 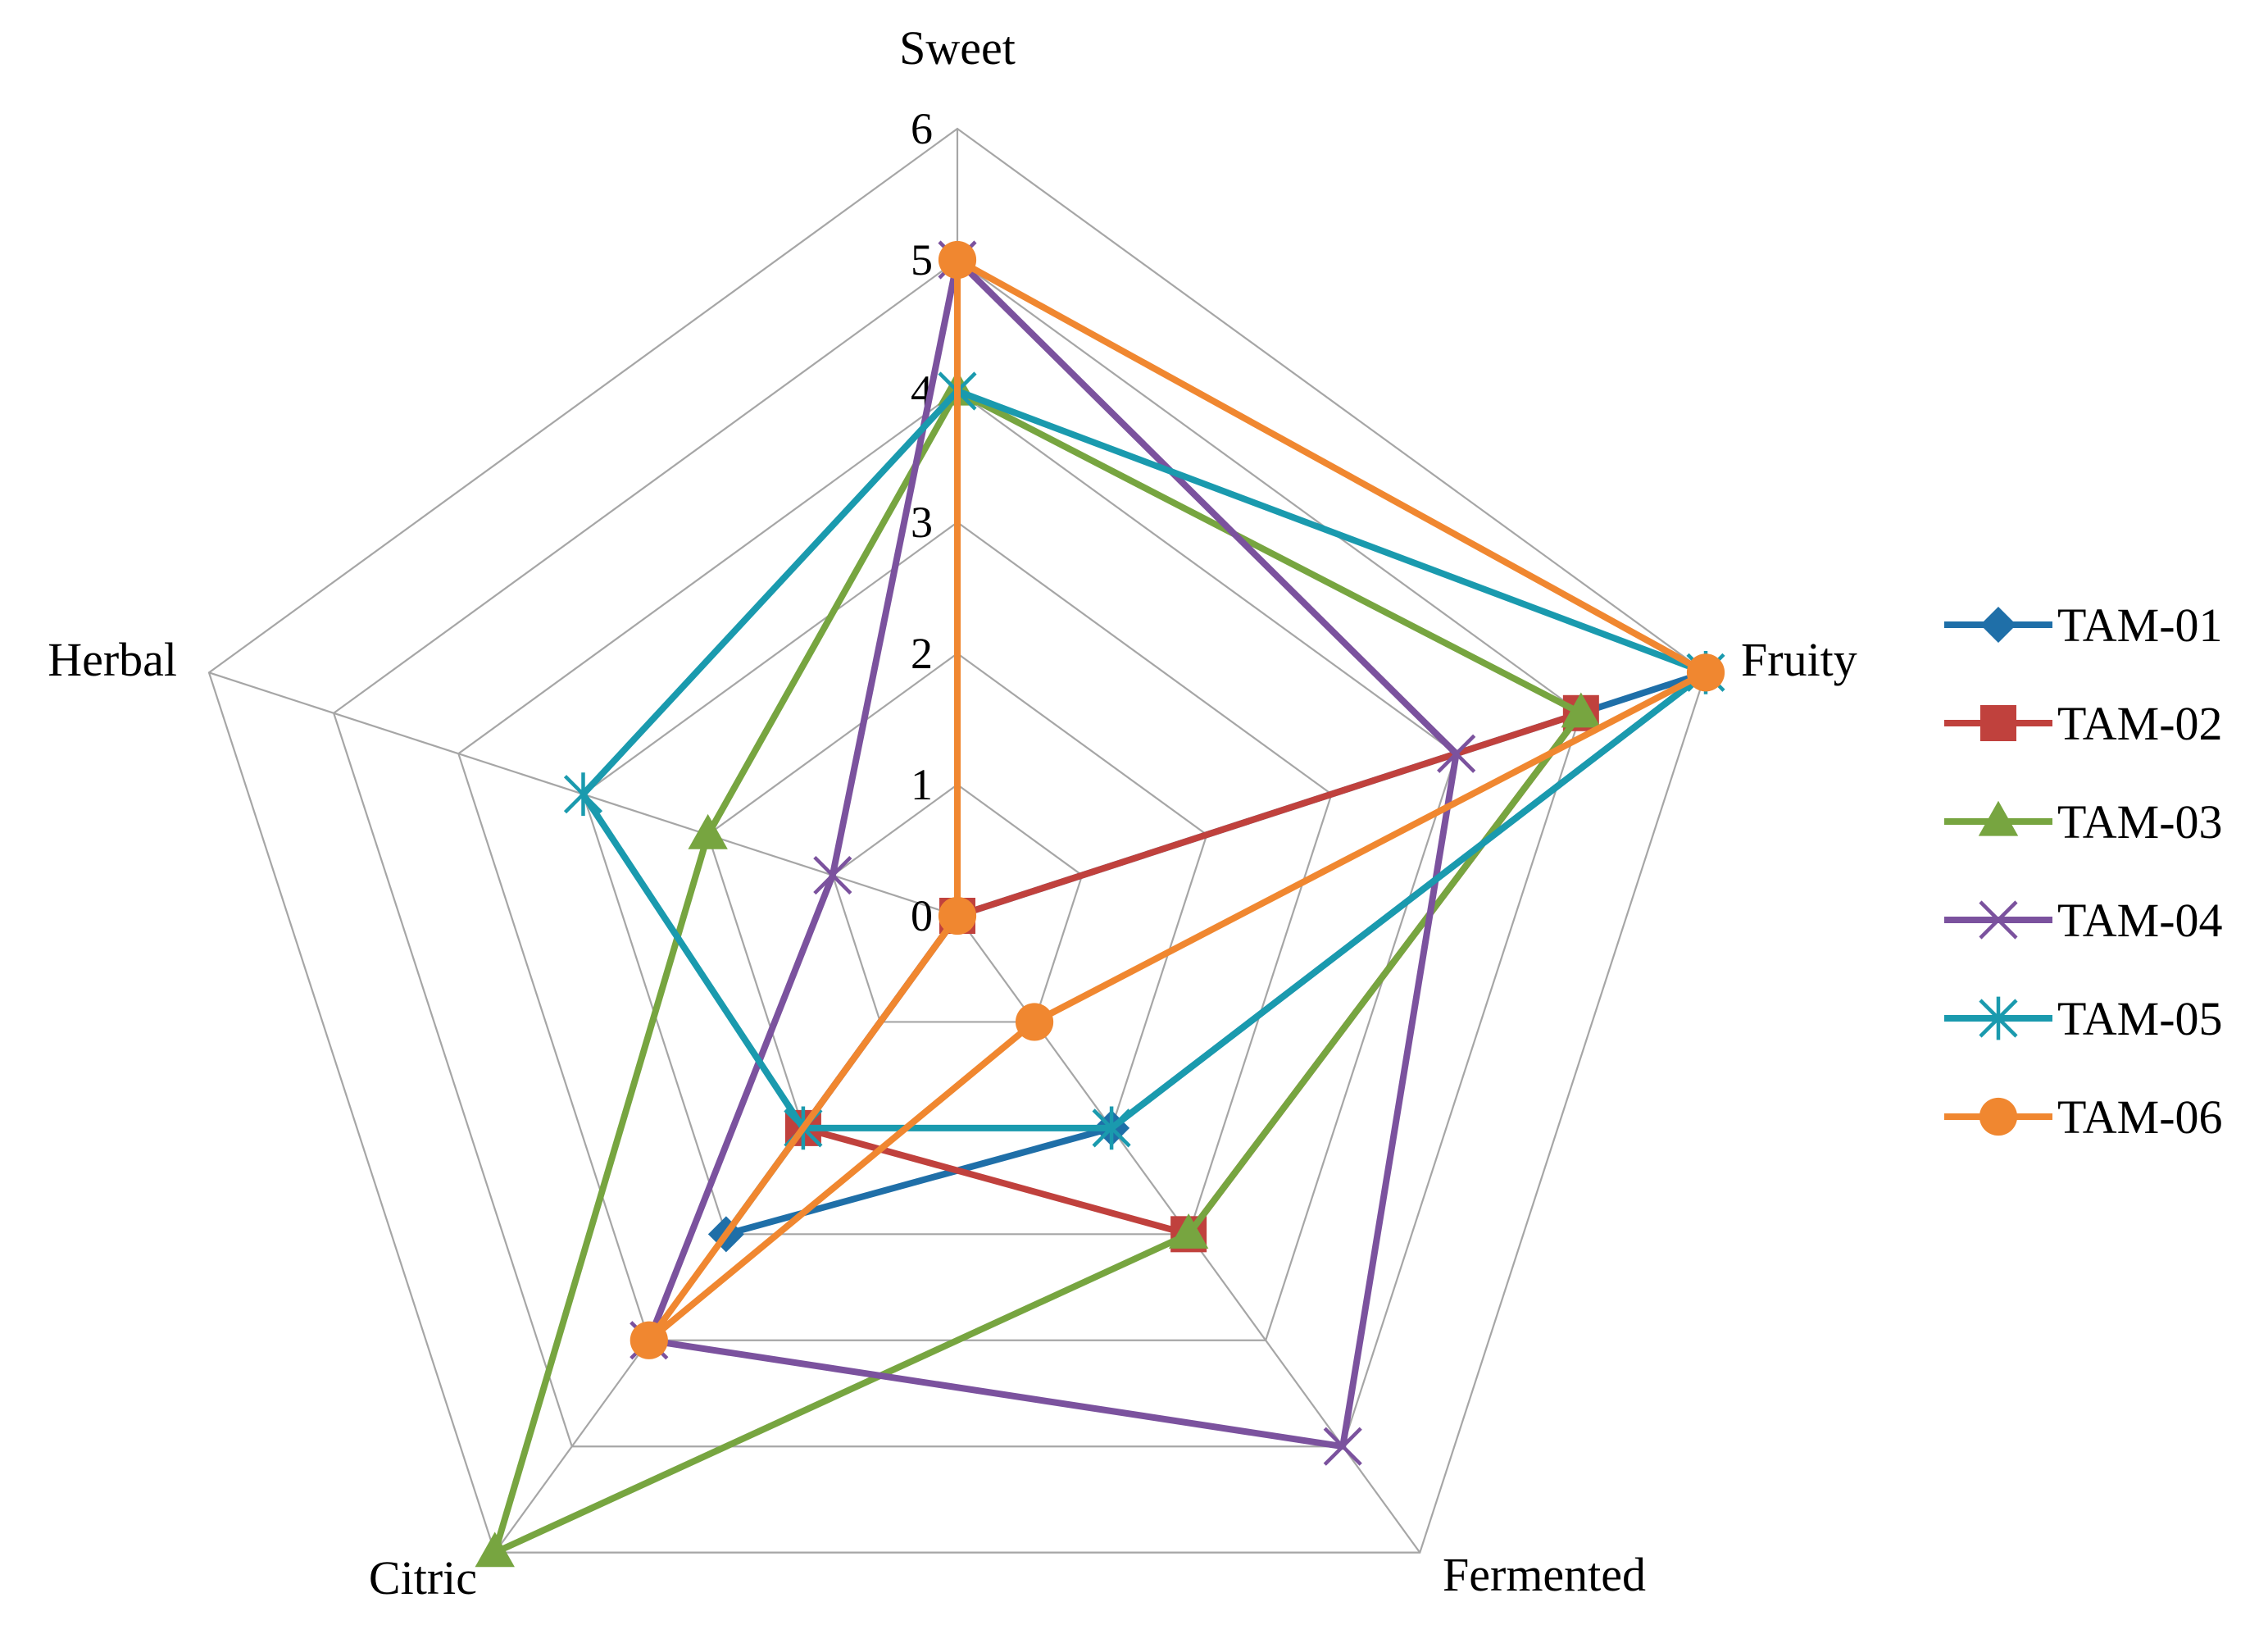 What do you see at coordinates (1034, 1022) in the screenshot?
I see `series-tam-06-point-fermented` at bounding box center [1034, 1022].